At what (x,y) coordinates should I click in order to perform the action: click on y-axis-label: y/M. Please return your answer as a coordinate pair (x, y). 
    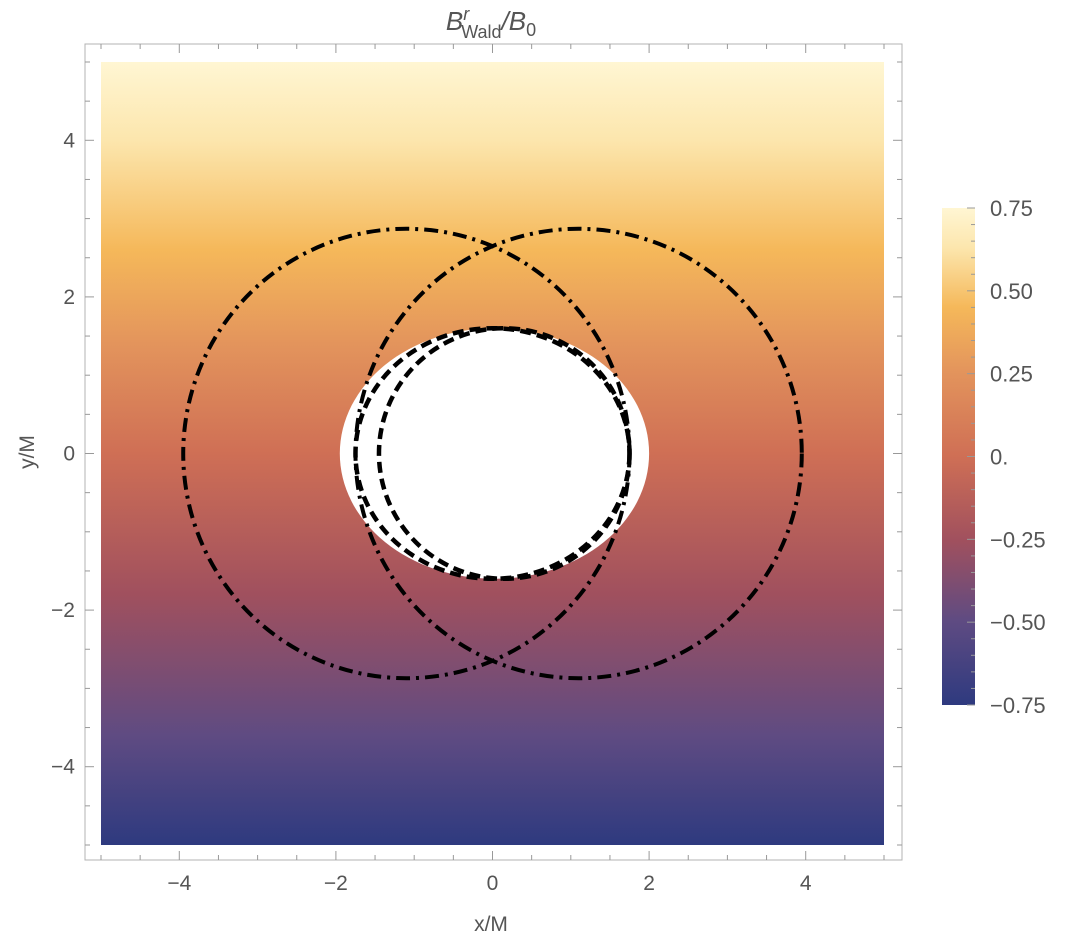
    Looking at the image, I should click on (27, 452).